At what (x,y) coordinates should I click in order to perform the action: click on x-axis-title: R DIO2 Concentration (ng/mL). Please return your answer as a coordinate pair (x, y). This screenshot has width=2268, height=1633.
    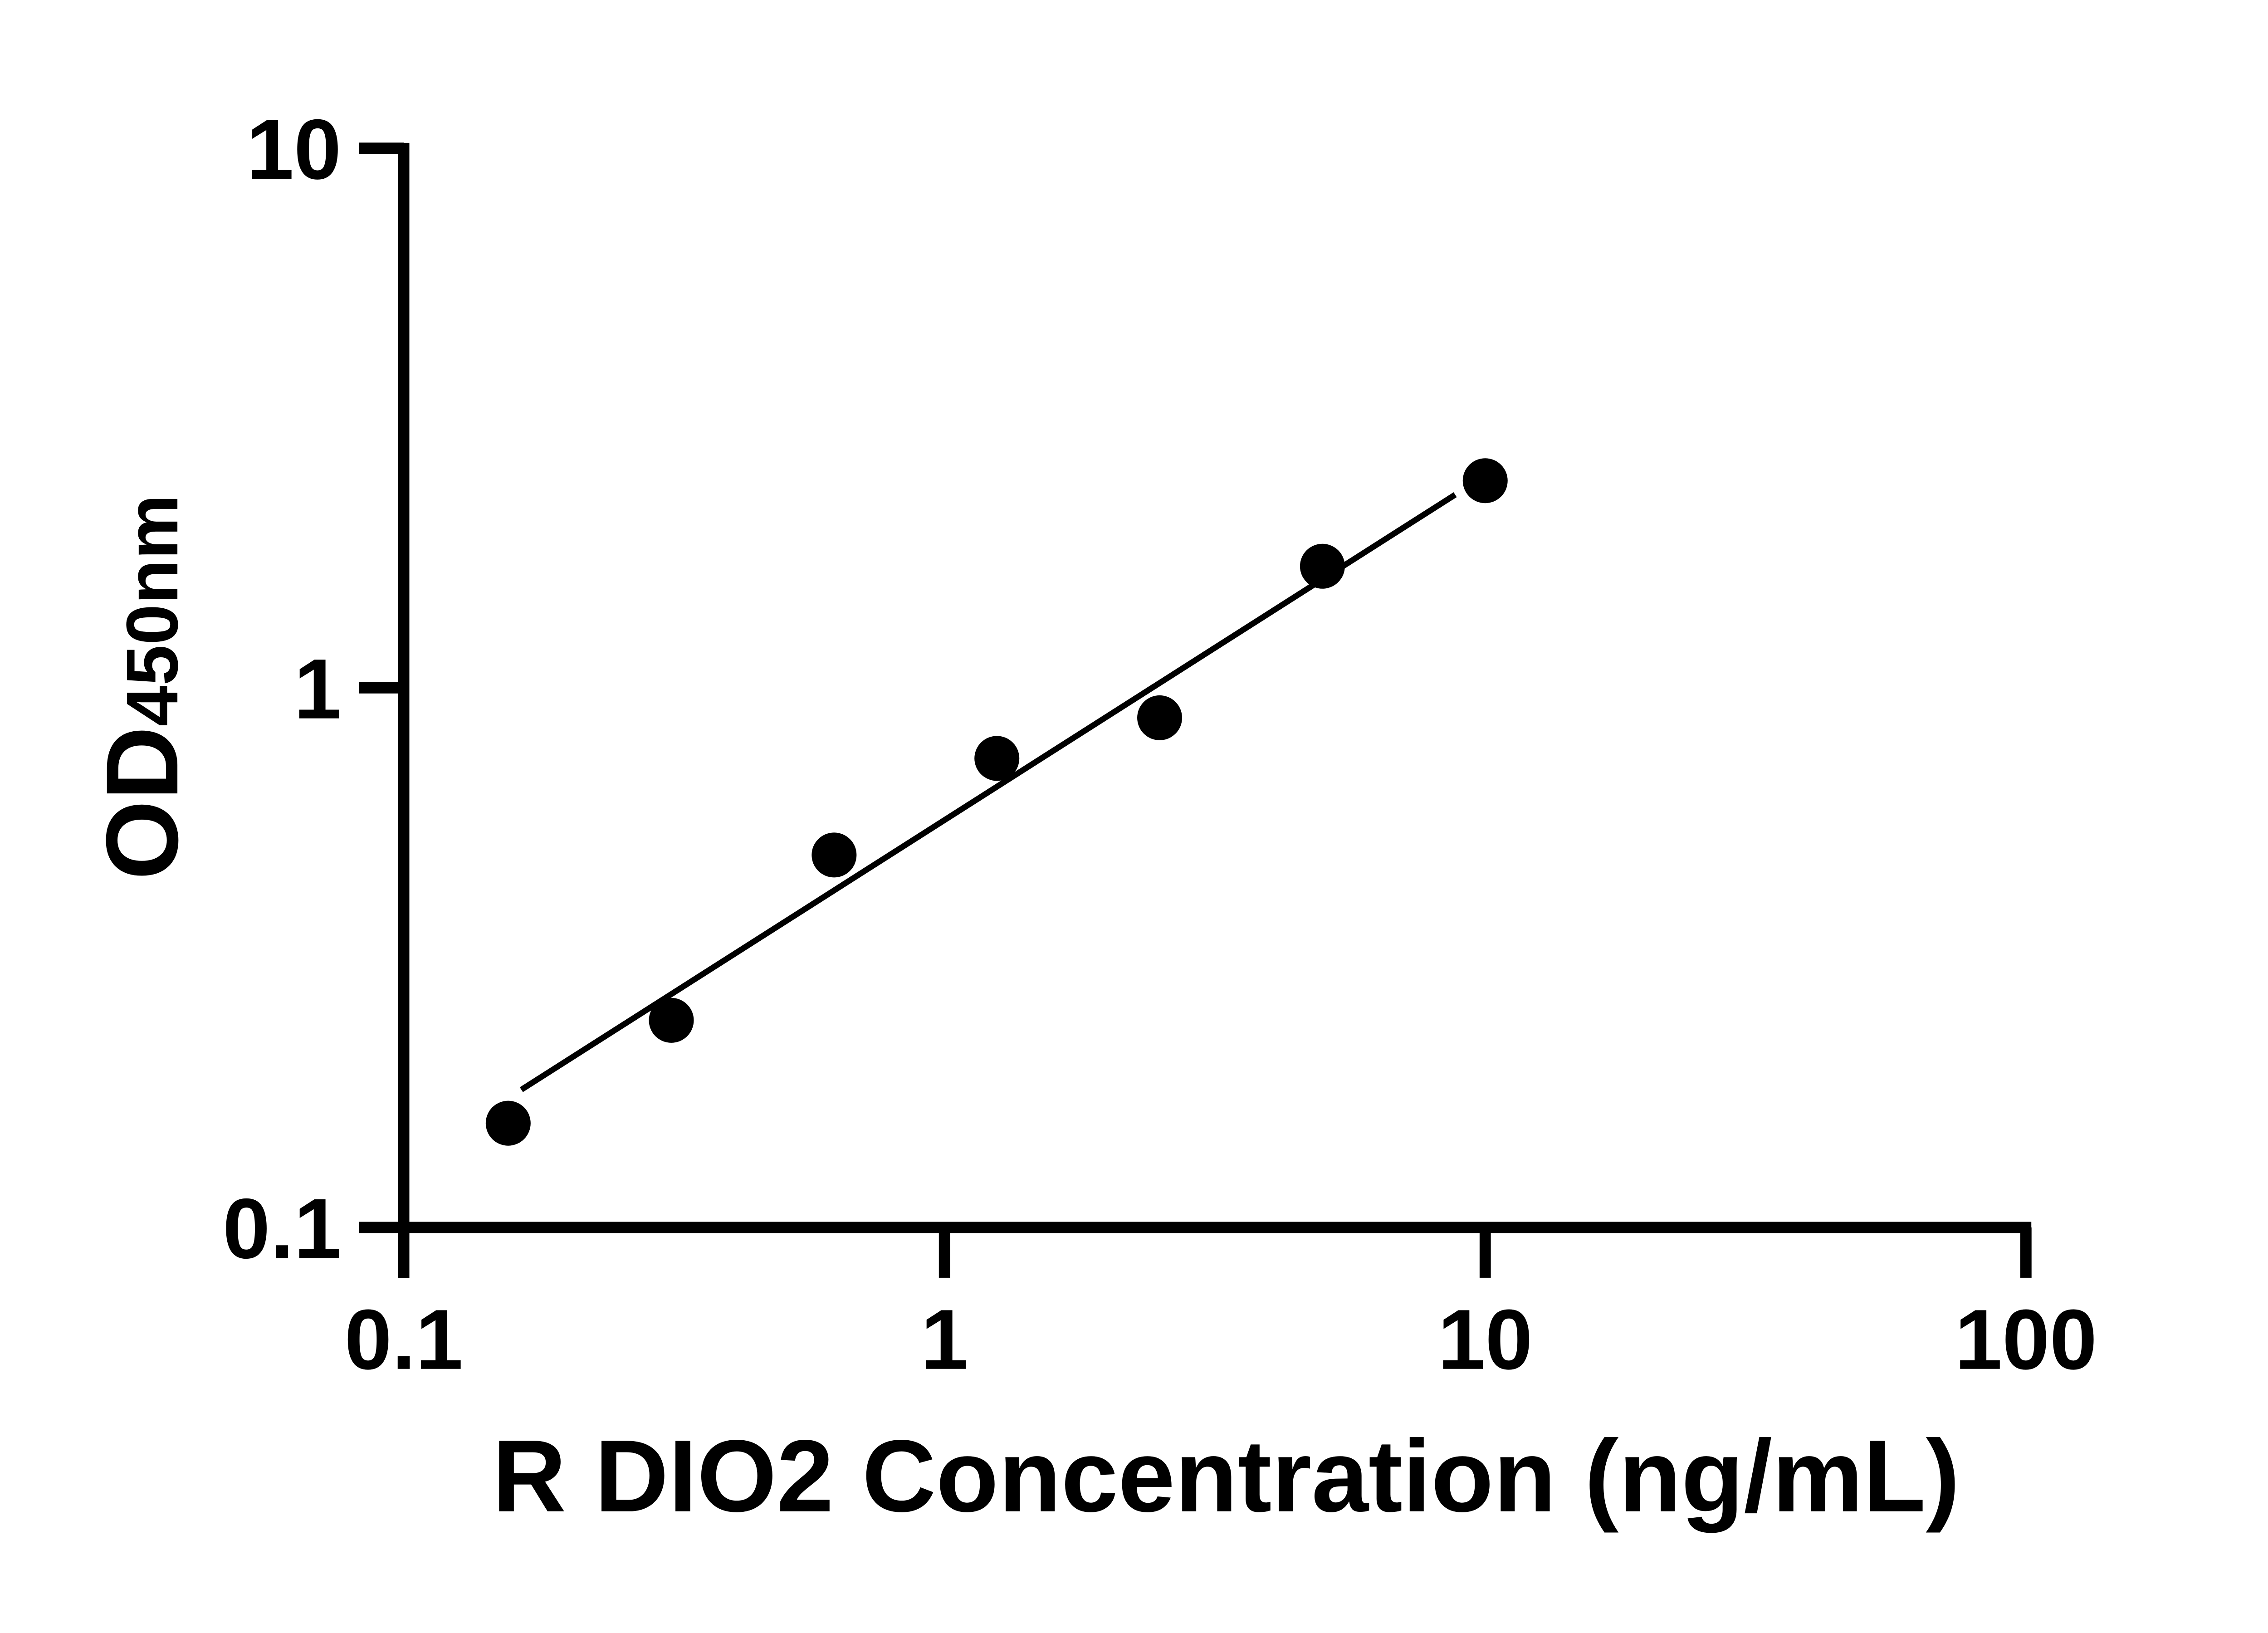
    Looking at the image, I should click on (1226, 1476).